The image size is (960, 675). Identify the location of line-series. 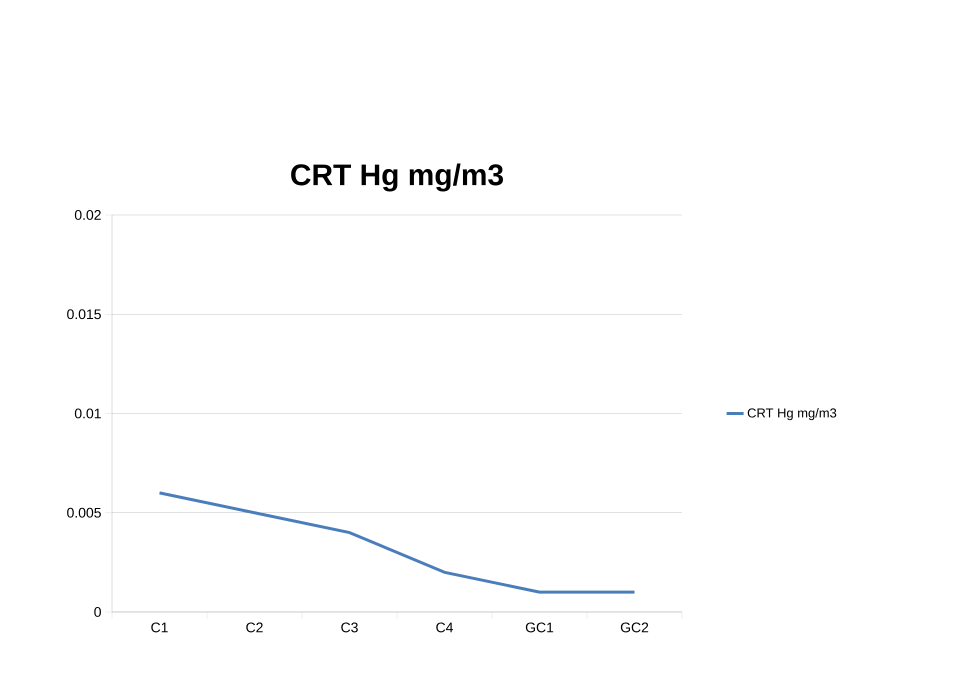
(397, 542).